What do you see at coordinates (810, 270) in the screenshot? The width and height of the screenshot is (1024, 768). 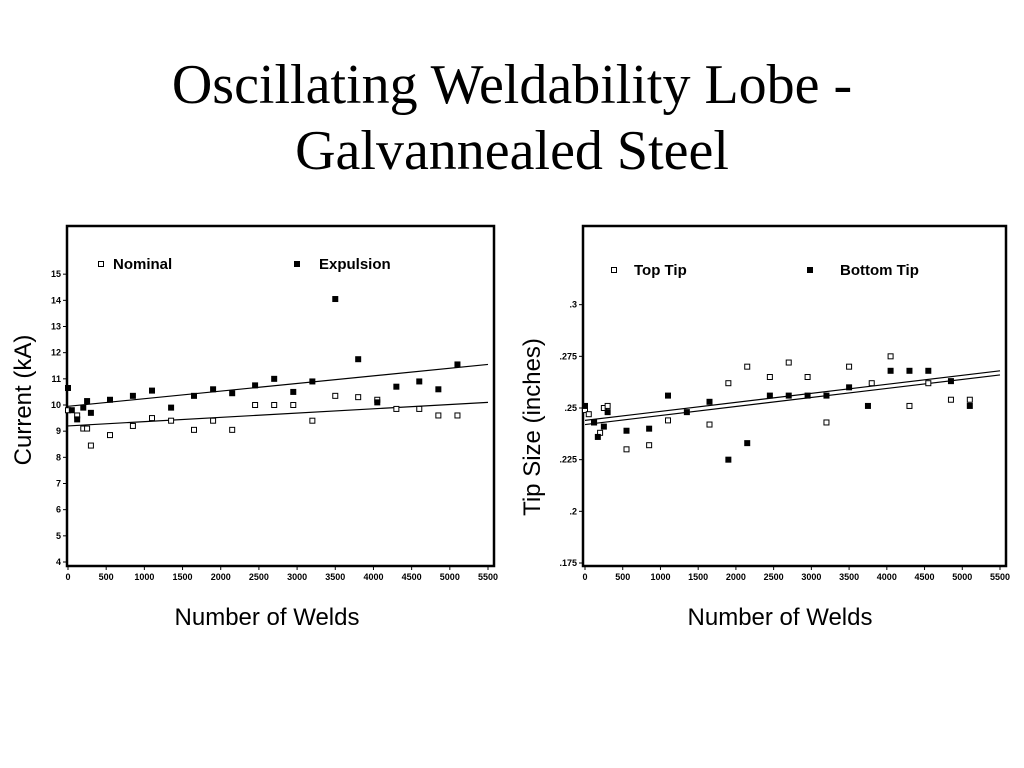 I see `tip-size-legend-bottom-tip-marker` at bounding box center [810, 270].